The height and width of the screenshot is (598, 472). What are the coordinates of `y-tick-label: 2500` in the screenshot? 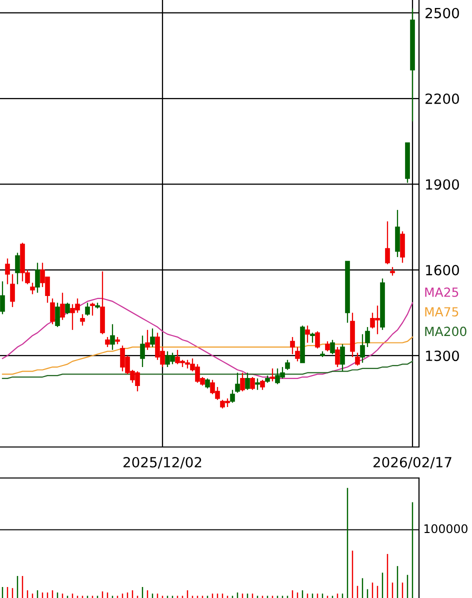 It's located at (442, 13).